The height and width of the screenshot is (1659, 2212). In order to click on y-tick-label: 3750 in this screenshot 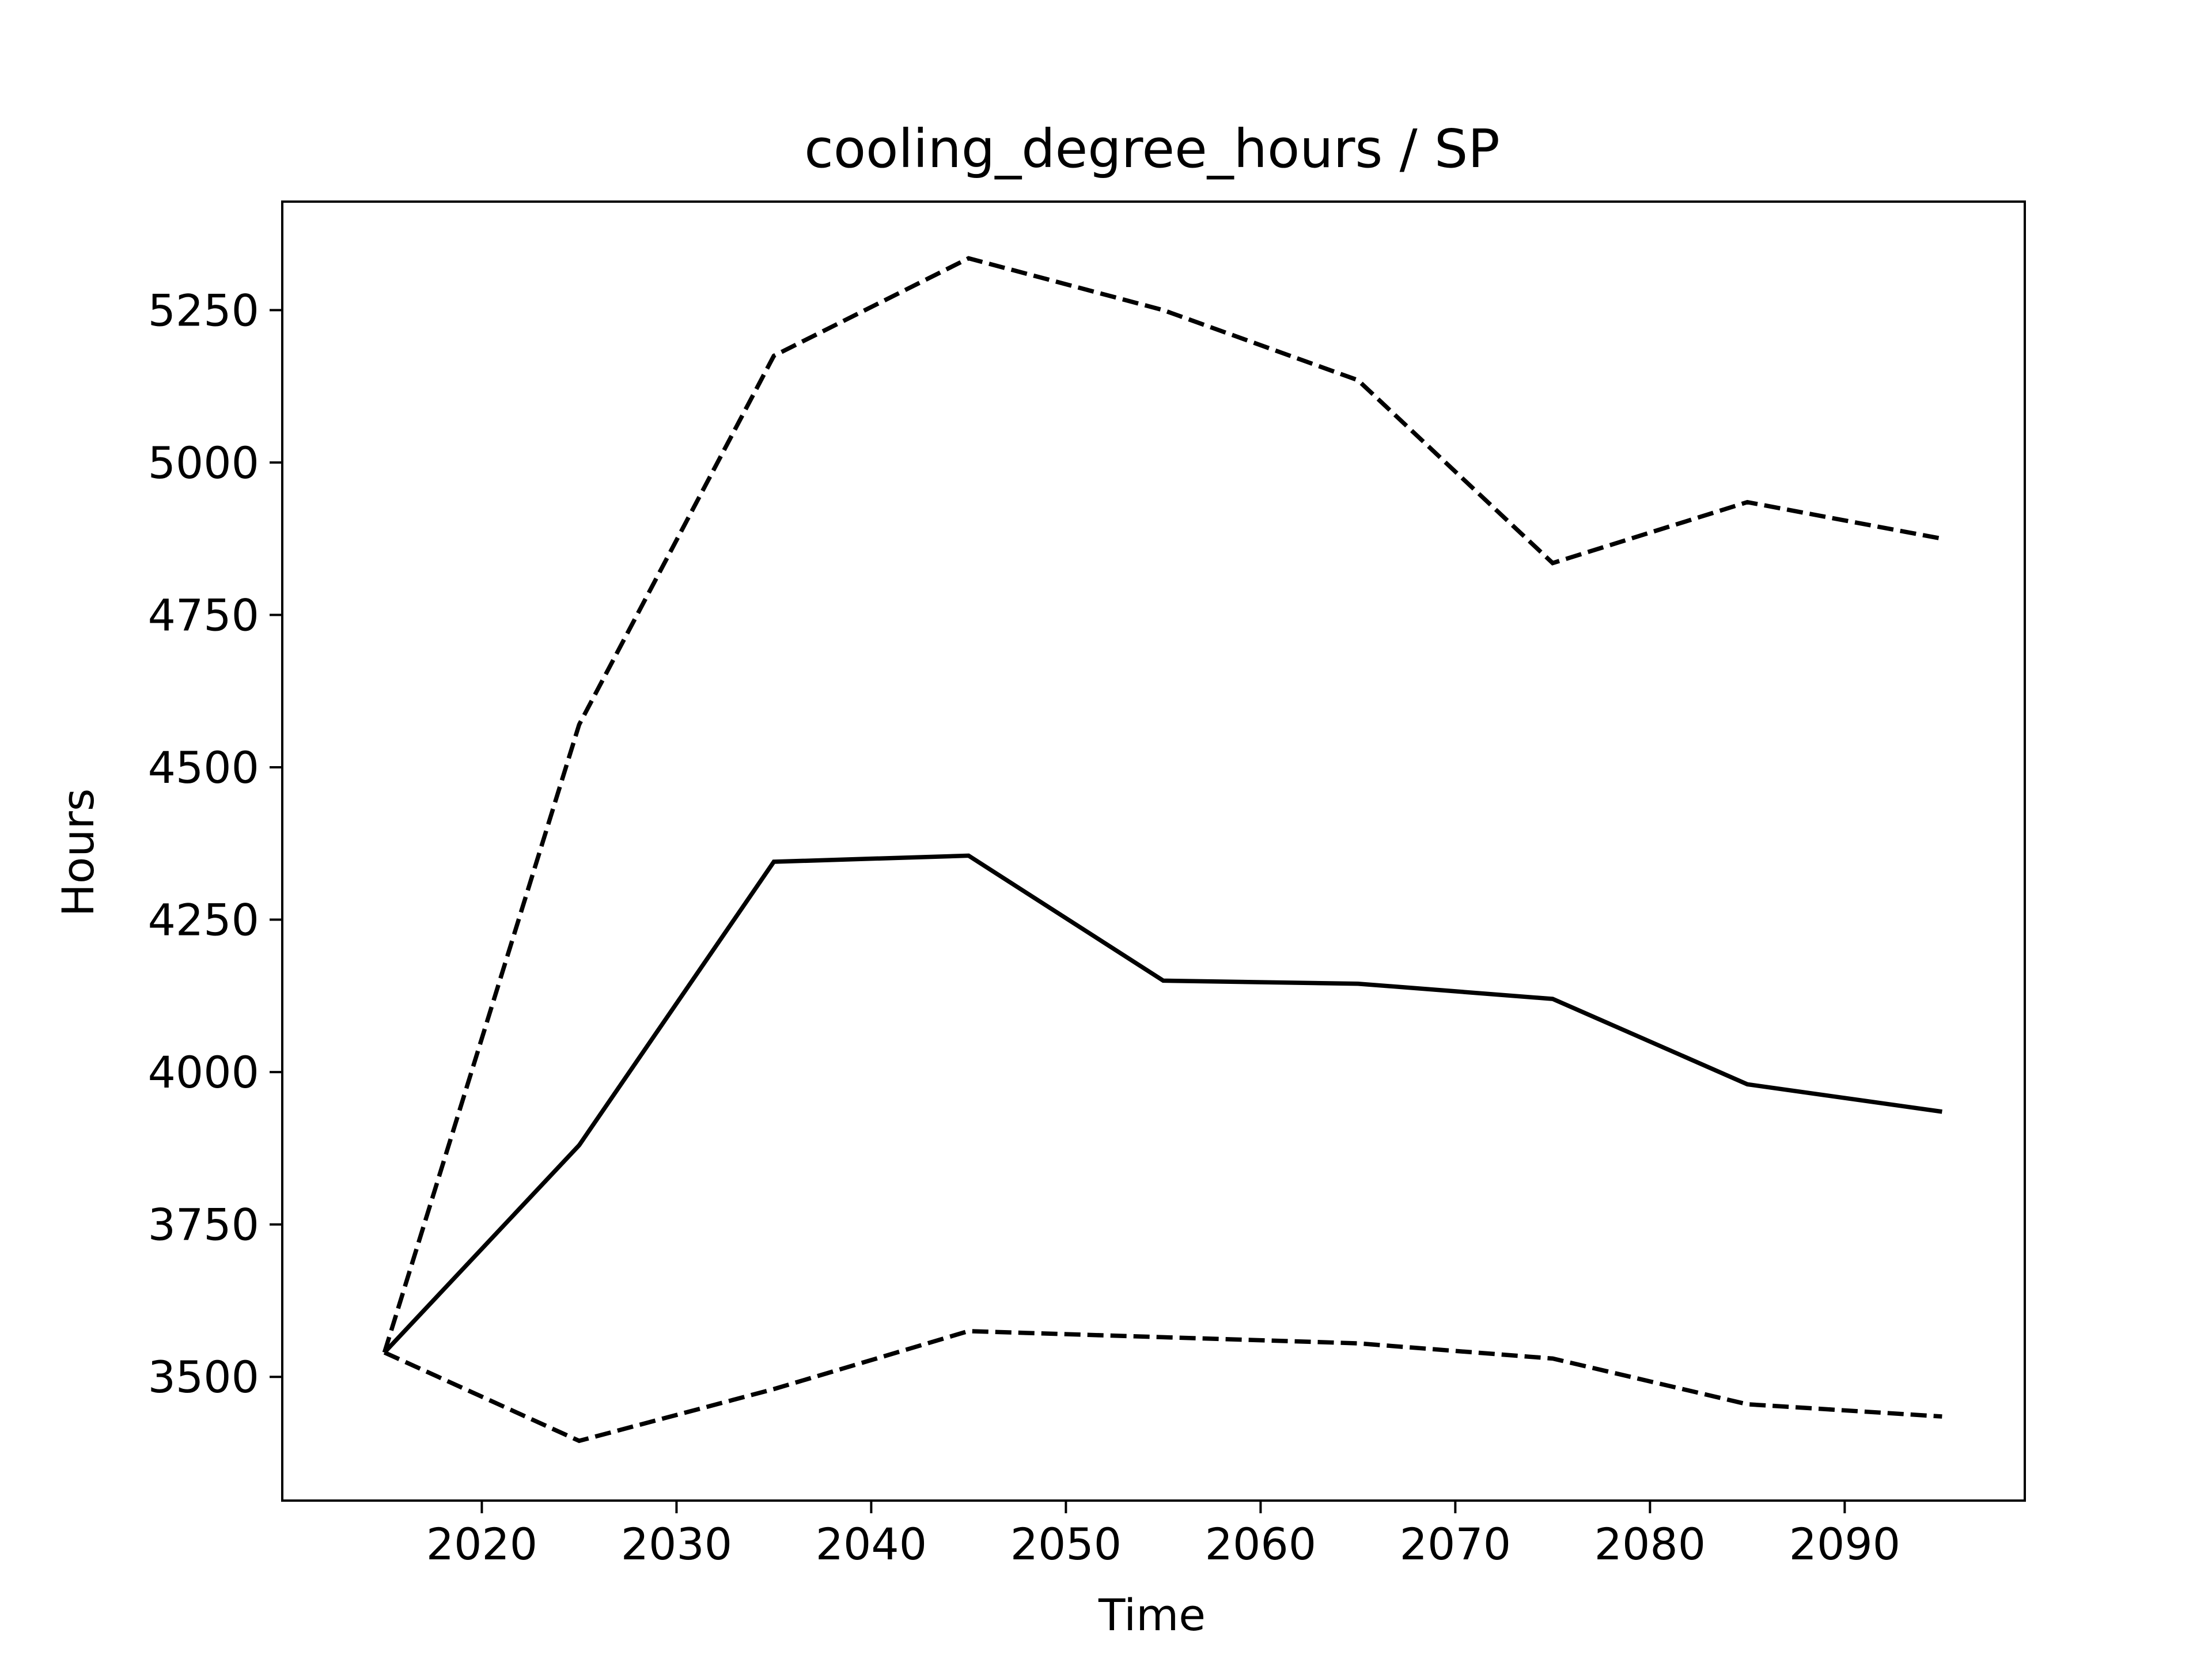, I will do `click(203, 1225)`.